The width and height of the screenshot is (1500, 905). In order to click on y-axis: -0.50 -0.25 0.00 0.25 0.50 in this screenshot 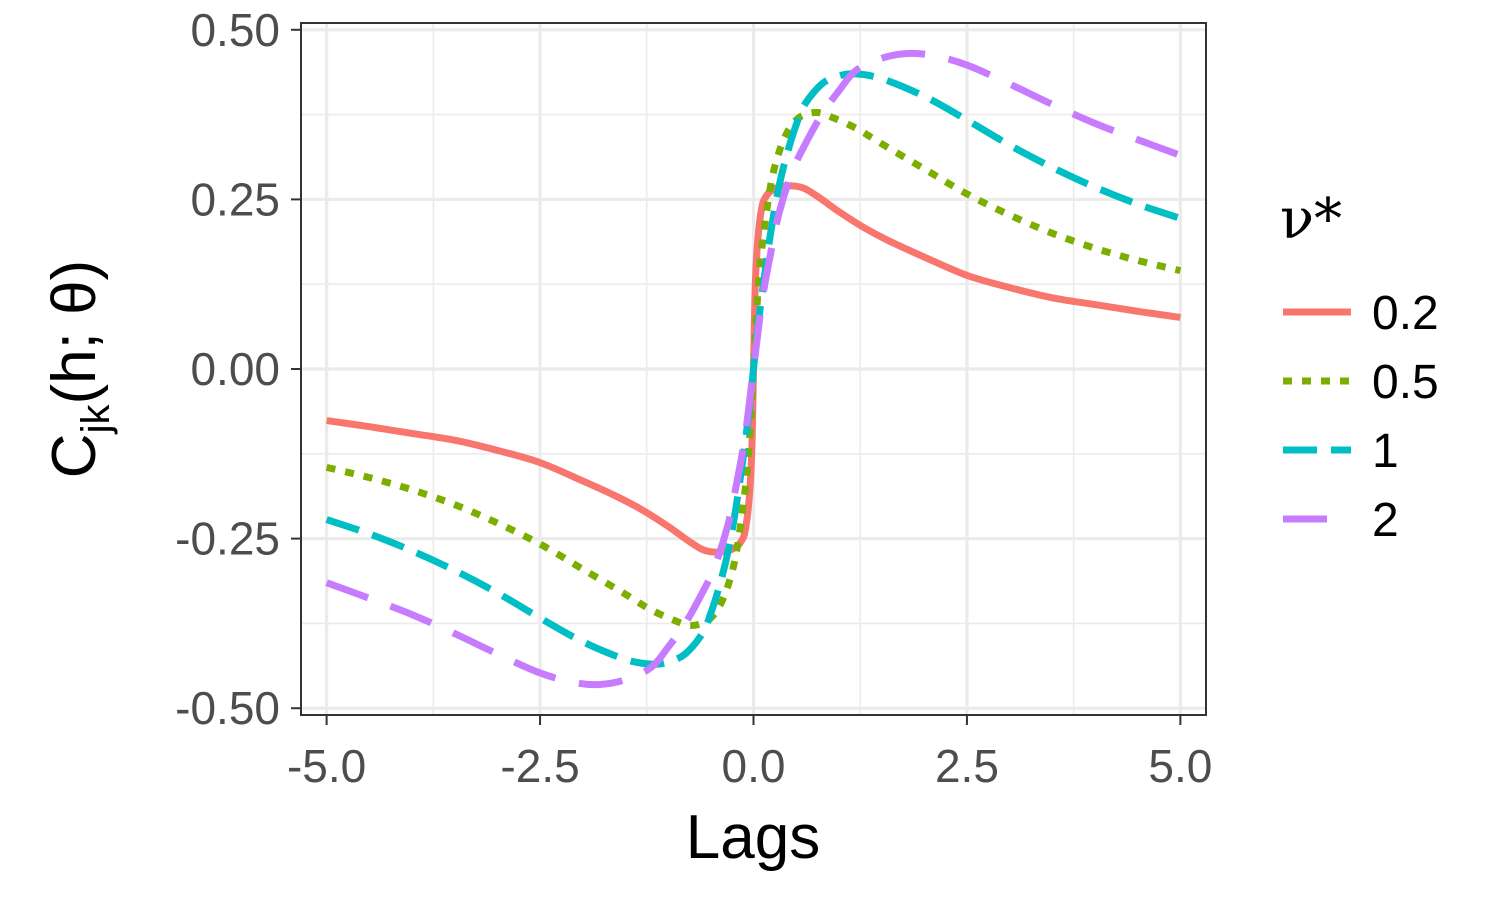, I will do `click(238, 369)`.